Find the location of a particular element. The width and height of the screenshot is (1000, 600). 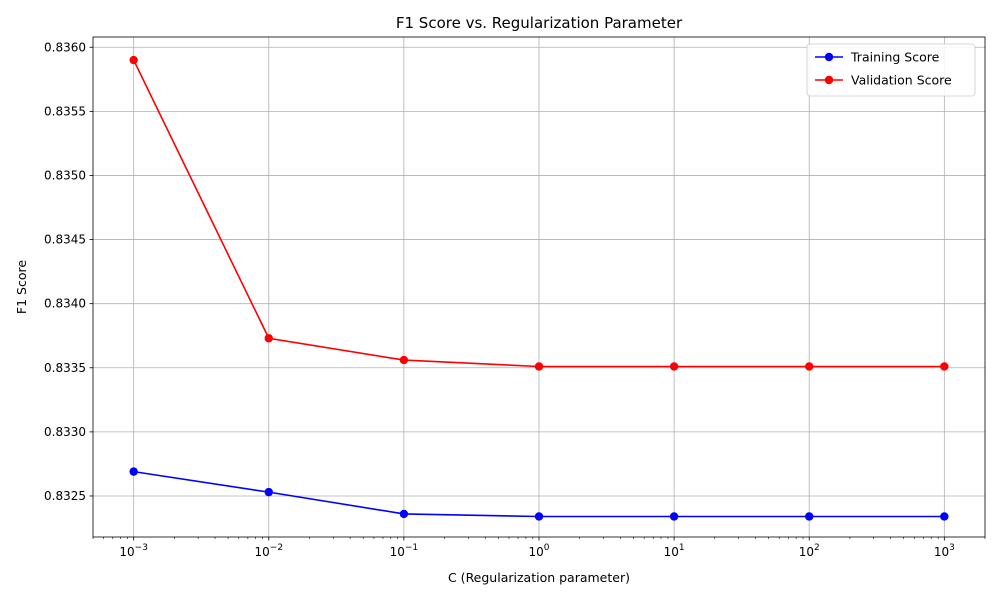

legend-box is located at coordinates (891, 70).